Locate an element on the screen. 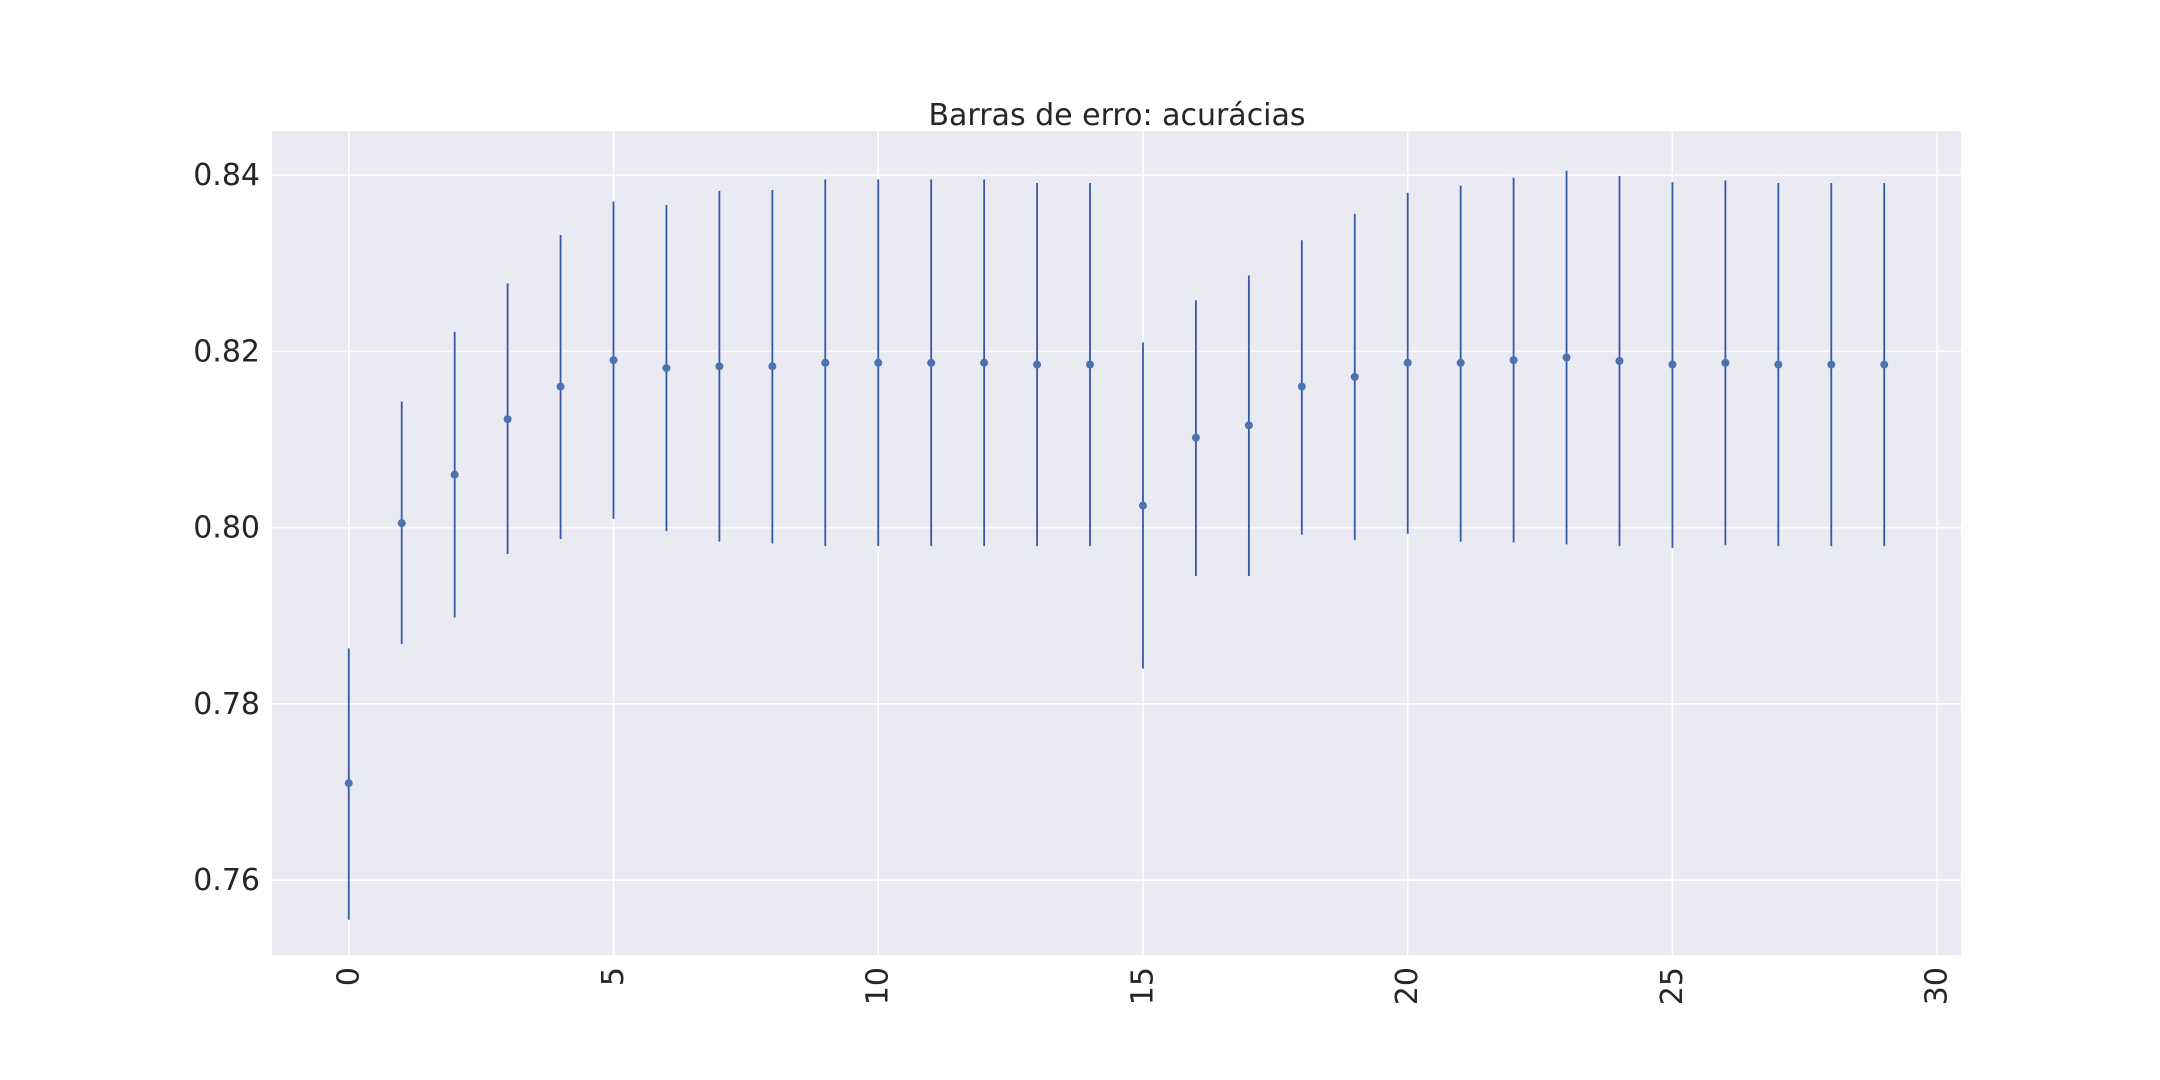 This screenshot has width=2160, height=1080. y-tick-label: 0.78 is located at coordinates (226, 704).